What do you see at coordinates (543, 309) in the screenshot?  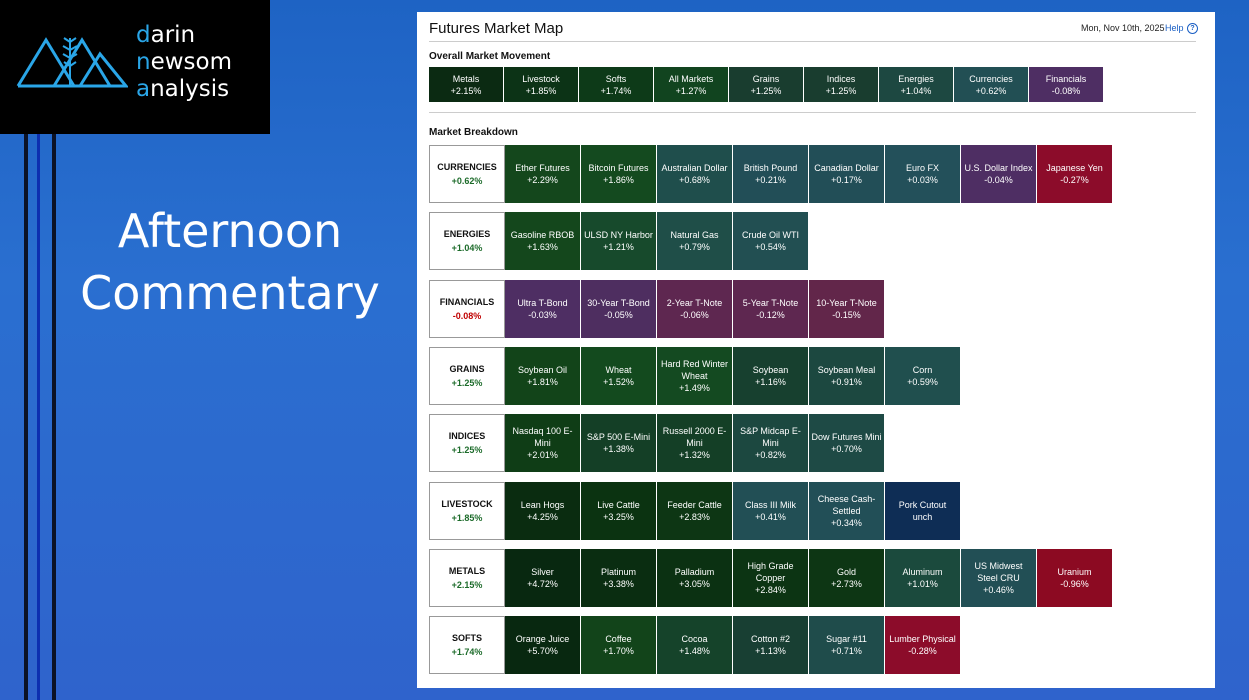 I see `market-tile-ultra-t-bond: Ultra T-Bond -0.03%` at bounding box center [543, 309].